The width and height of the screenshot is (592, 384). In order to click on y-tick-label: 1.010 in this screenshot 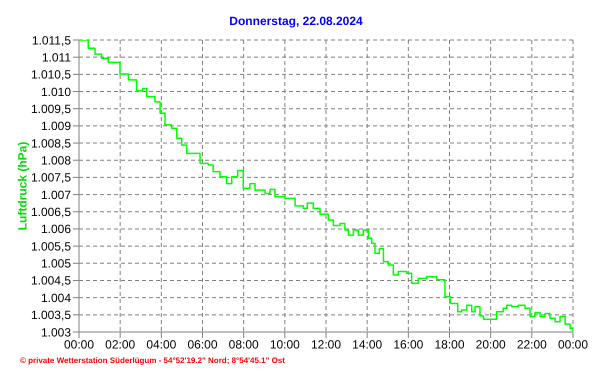, I will do `click(56, 91)`.